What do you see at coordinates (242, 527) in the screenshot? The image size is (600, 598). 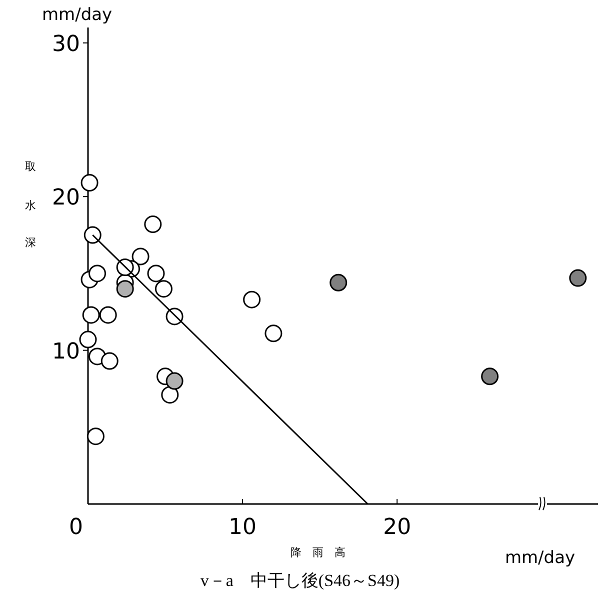 I see `x-tick-label: 10` at bounding box center [242, 527].